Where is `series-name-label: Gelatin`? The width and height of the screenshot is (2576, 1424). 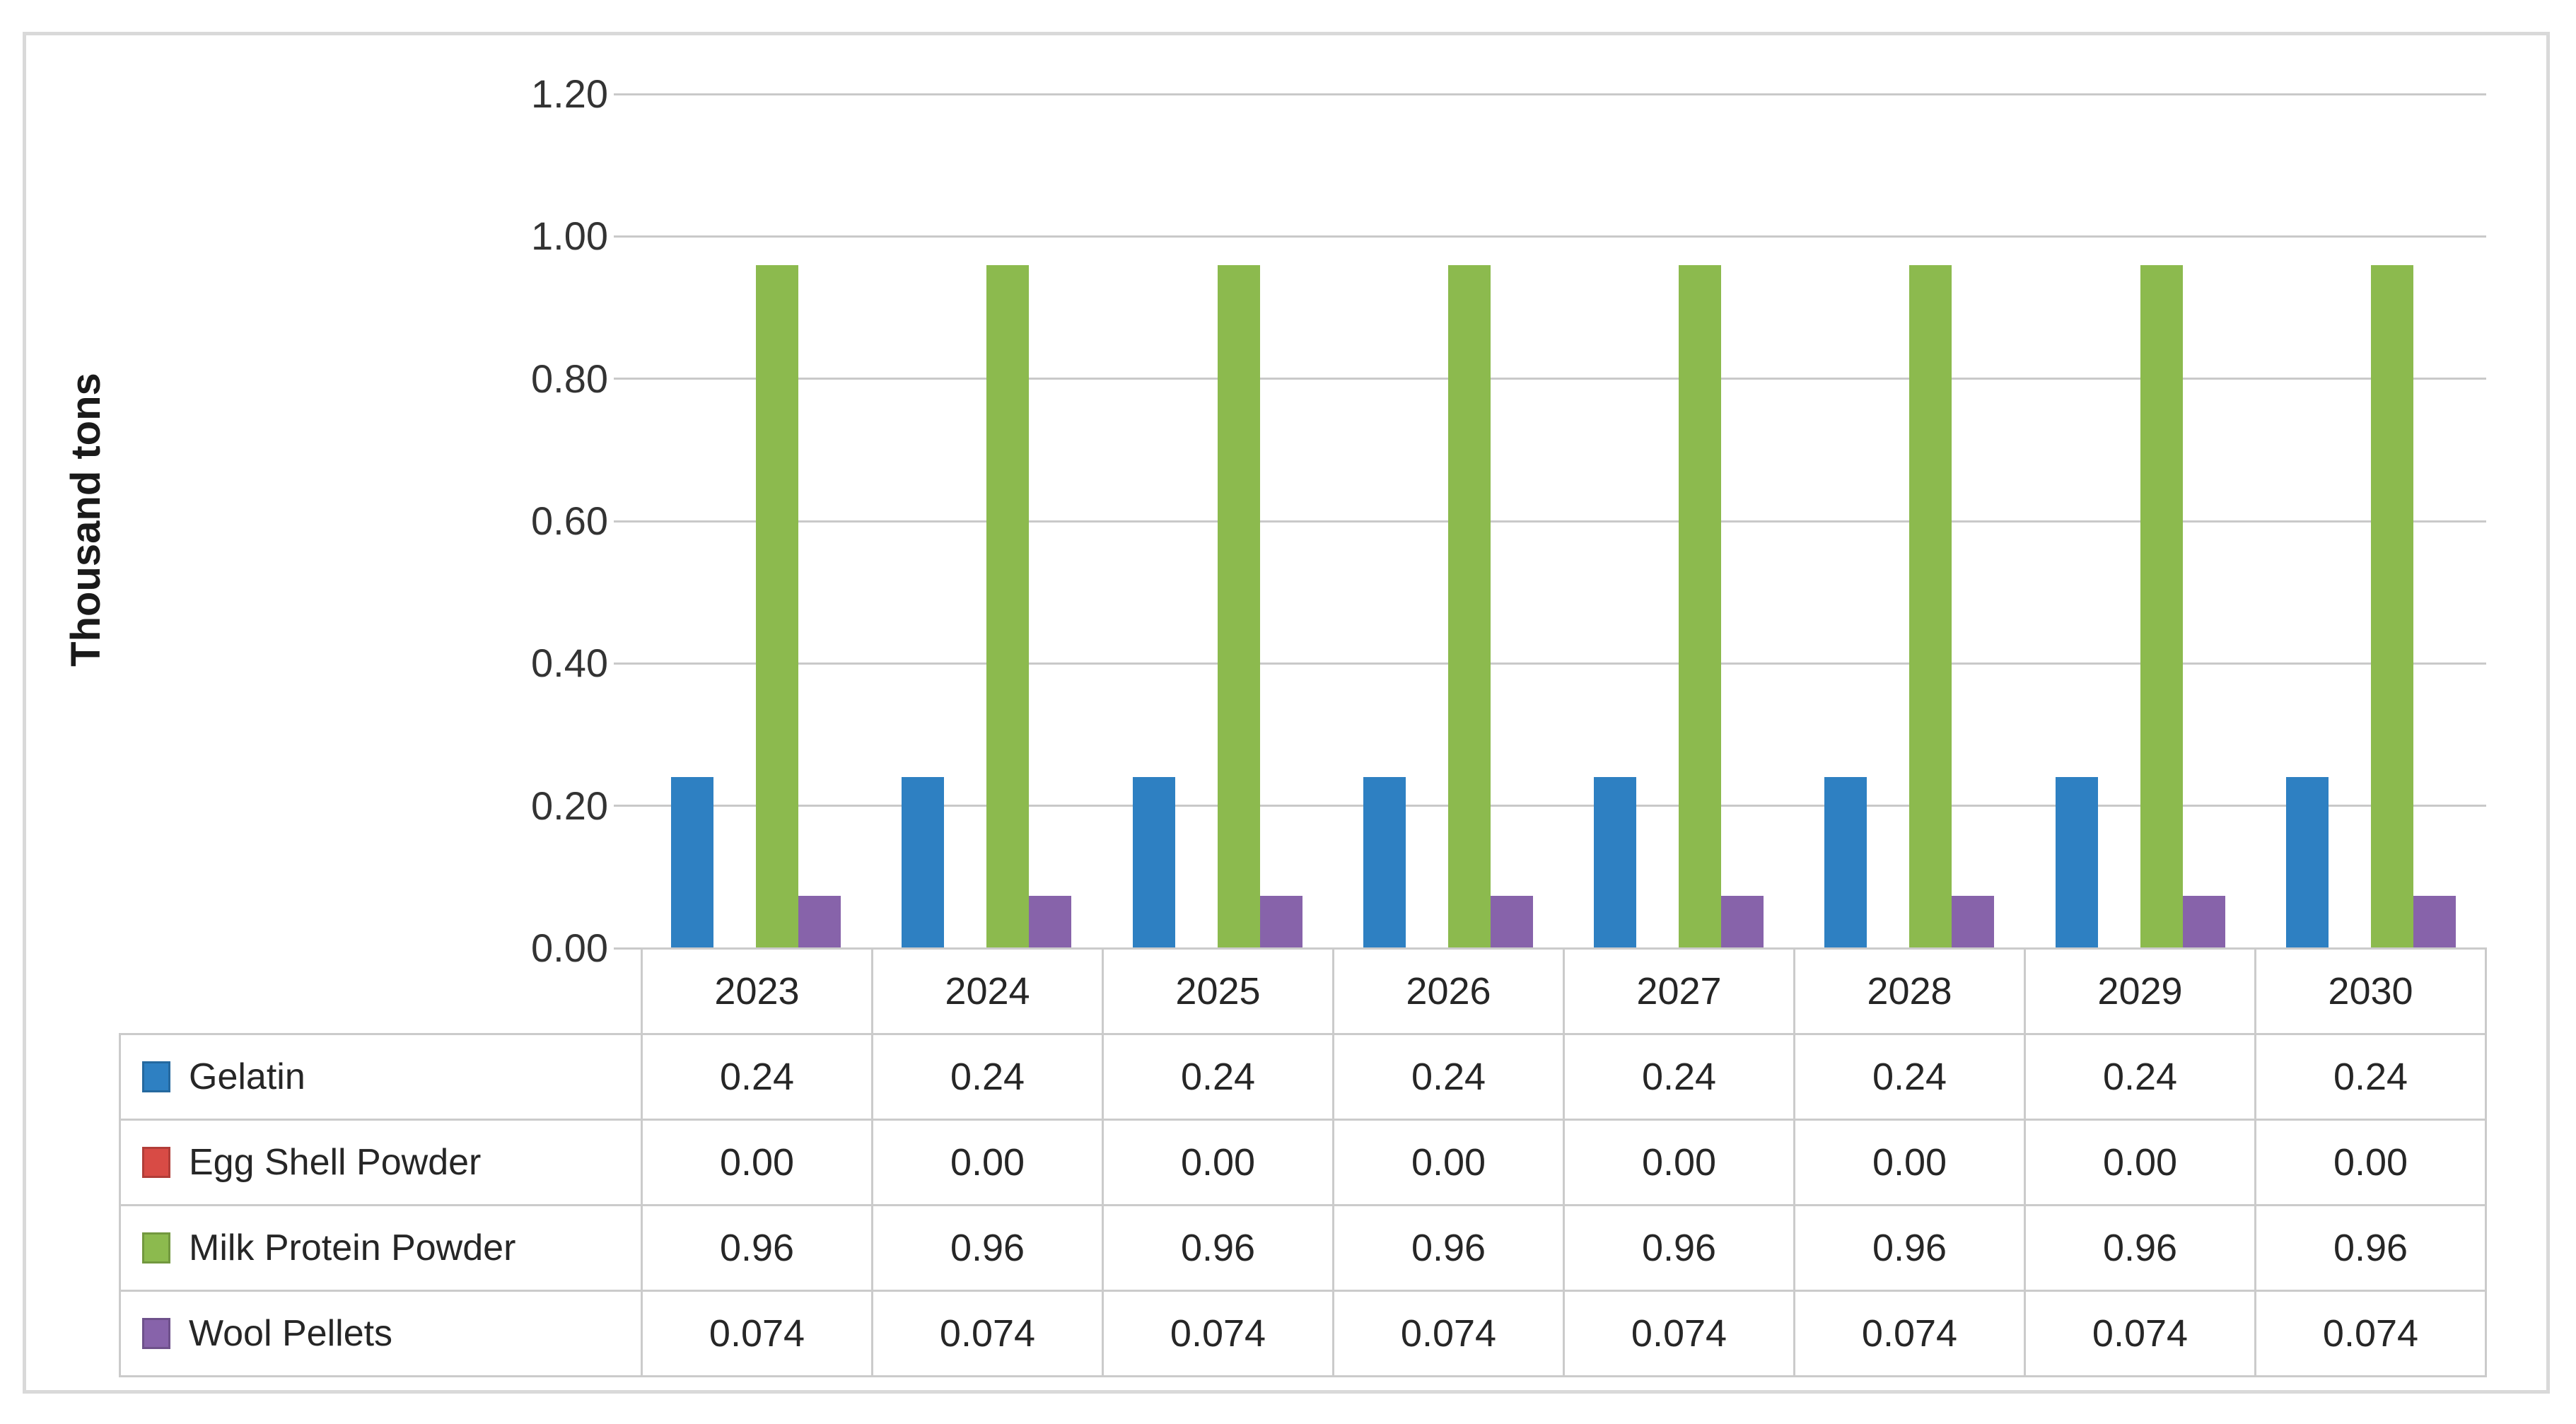
series-name-label: Gelatin is located at coordinates (247, 1076).